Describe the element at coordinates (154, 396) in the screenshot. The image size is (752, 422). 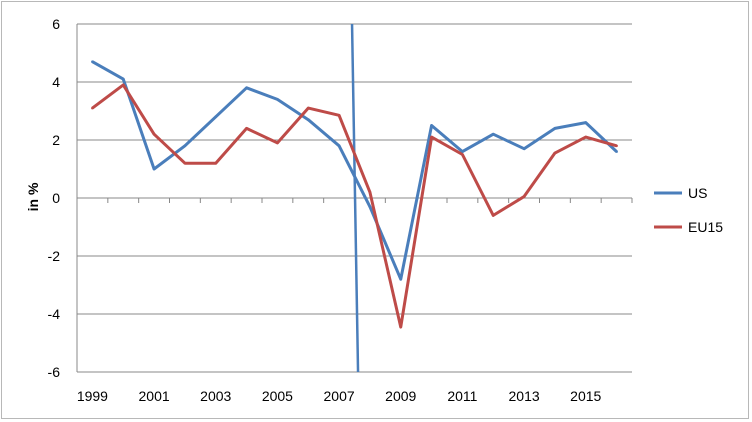
I see `x-tick-label: 2001` at that location.